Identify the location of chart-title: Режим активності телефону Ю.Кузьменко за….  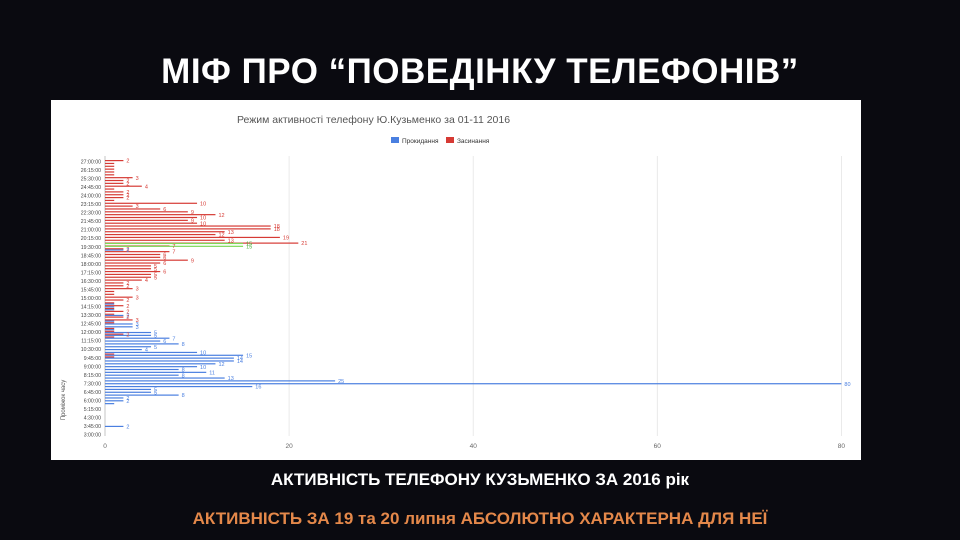
(373, 120).